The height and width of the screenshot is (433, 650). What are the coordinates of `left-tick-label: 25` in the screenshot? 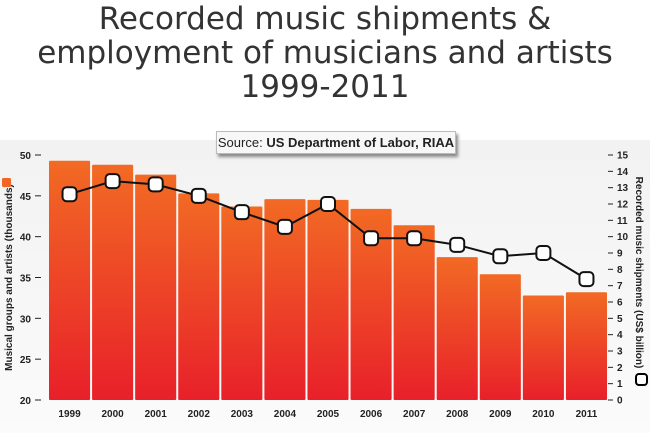 It's located at (26, 360).